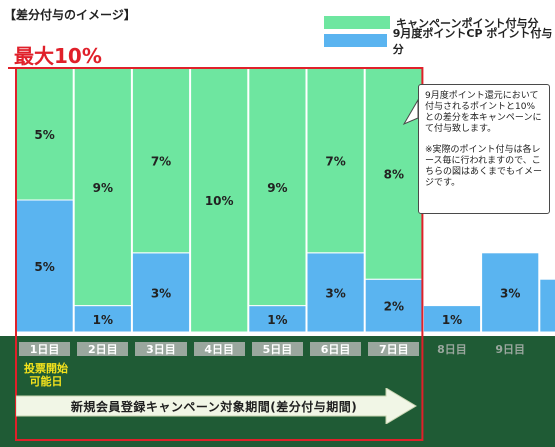  I want to click on day-label-1: 1日目, so click(45, 349).